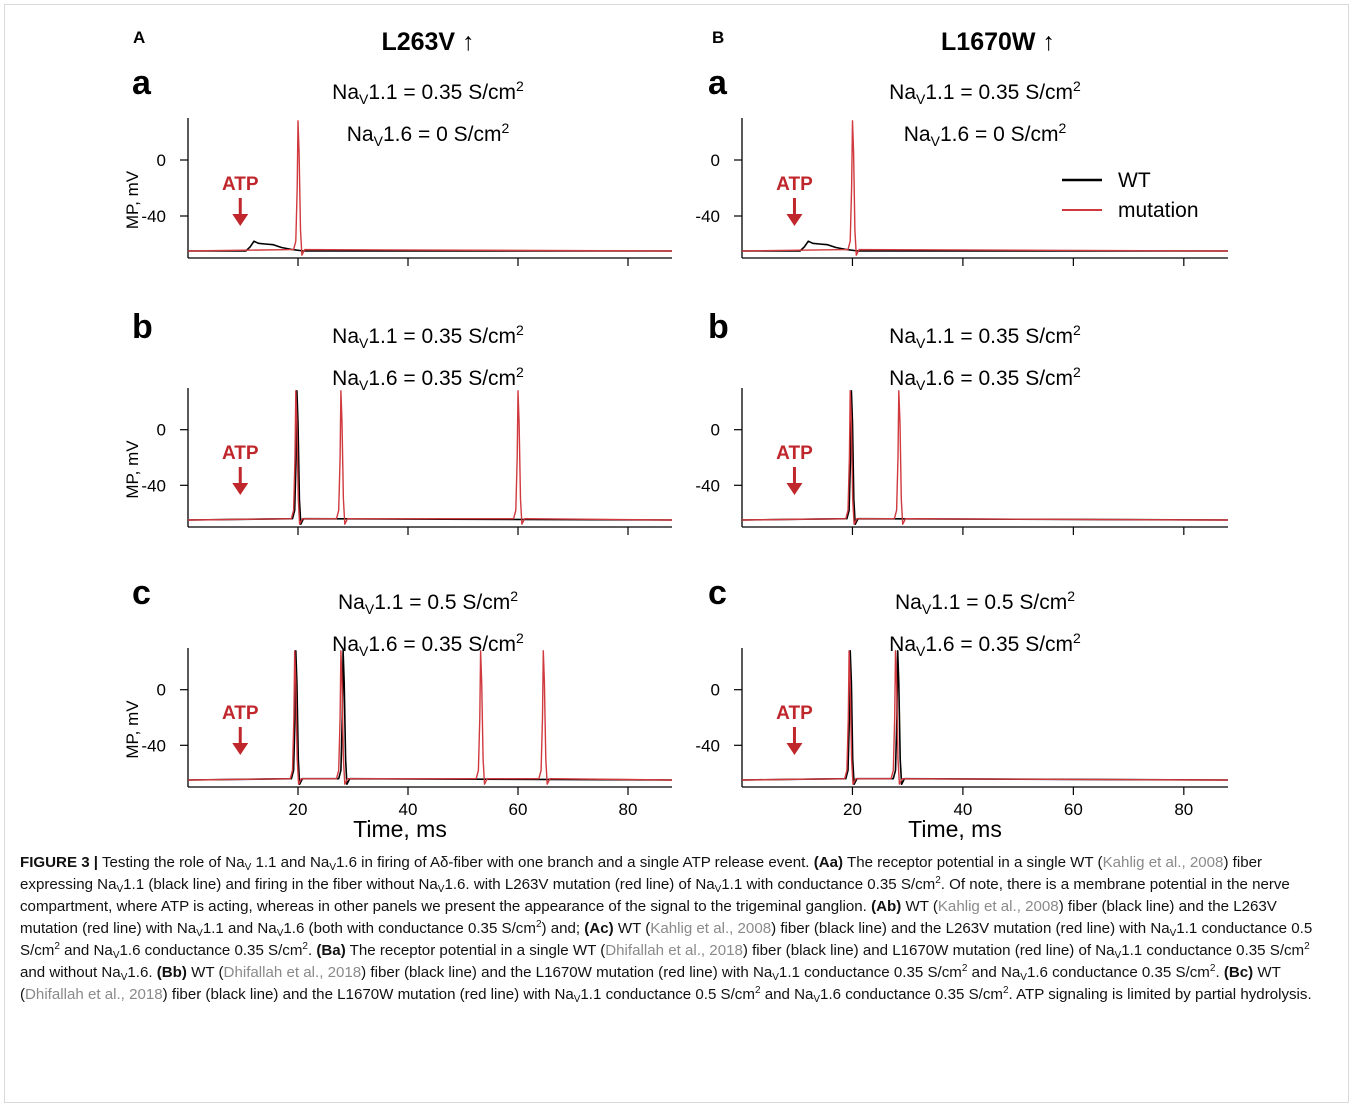  Describe the element at coordinates (142, 327) in the screenshot. I see `row-letter-Ab: b` at that location.